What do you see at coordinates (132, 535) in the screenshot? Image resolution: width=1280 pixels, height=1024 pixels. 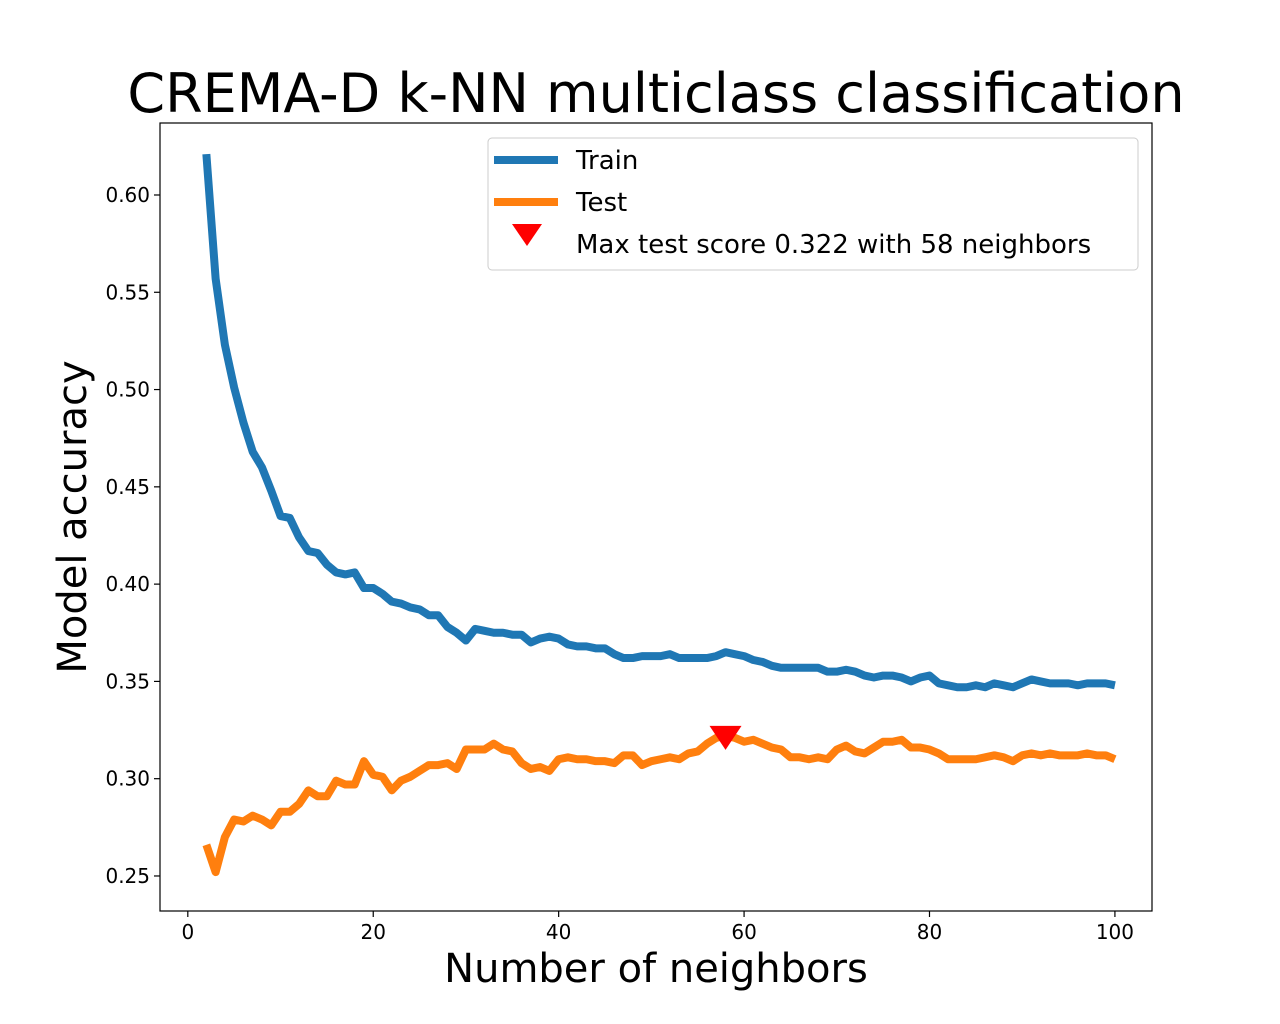 I see `y-axis: 0.25 0.30 0.35 0.40 0.45 0.50 0.55 0.60` at bounding box center [132, 535].